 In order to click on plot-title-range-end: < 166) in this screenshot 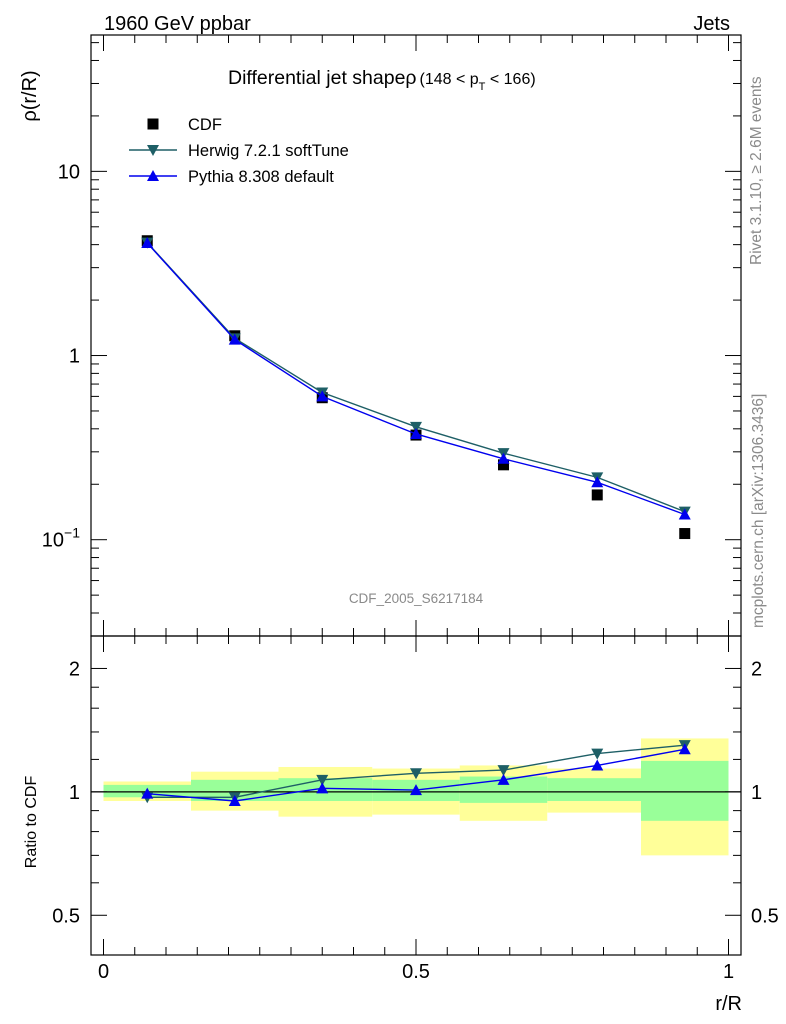, I will do `click(510, 79)`.